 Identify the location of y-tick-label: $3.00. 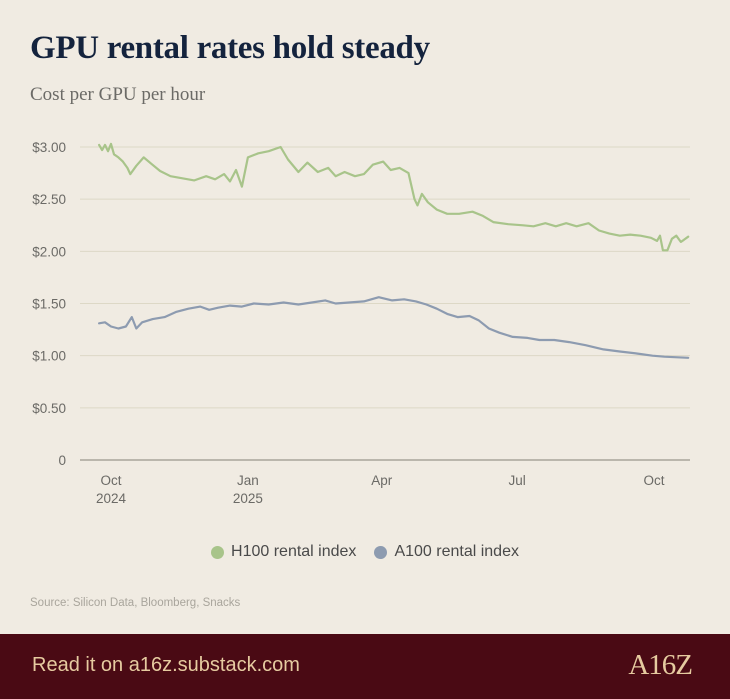
(49, 147).